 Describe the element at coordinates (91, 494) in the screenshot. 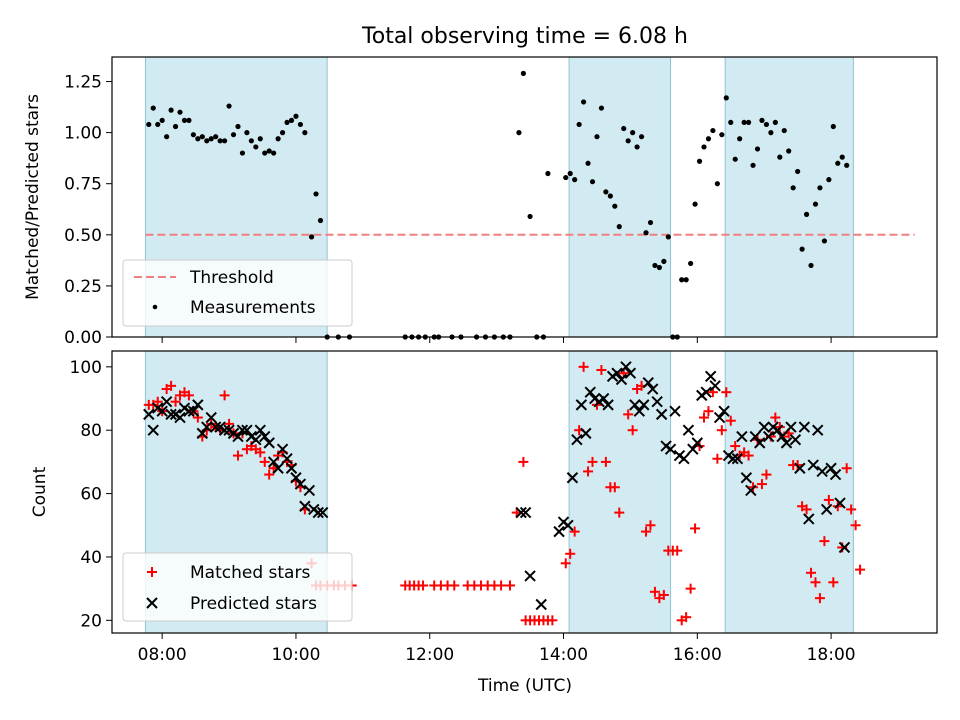

I see `bottom-y-axis: 20 40 60 80 100` at that location.